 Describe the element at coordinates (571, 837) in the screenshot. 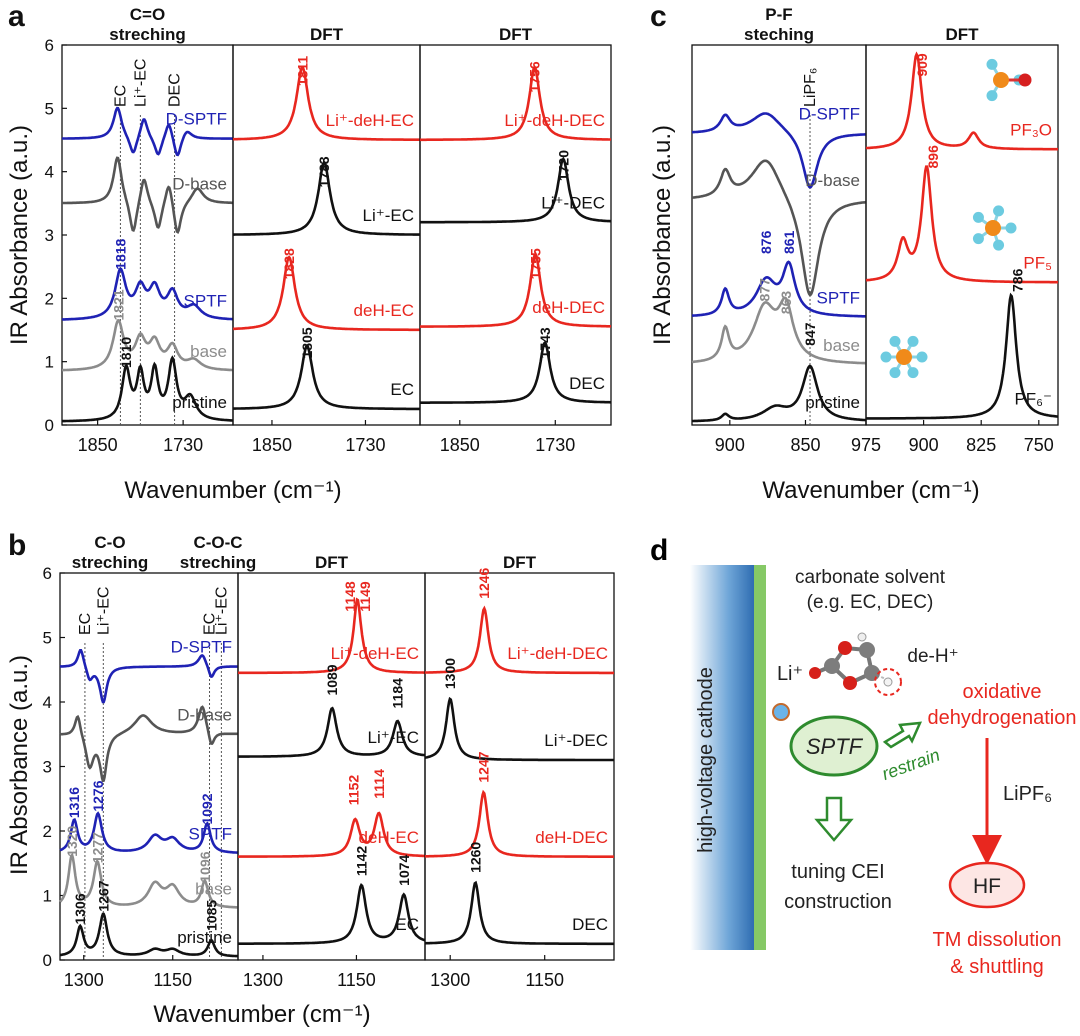

I see `series-label: deH-DEC` at that location.